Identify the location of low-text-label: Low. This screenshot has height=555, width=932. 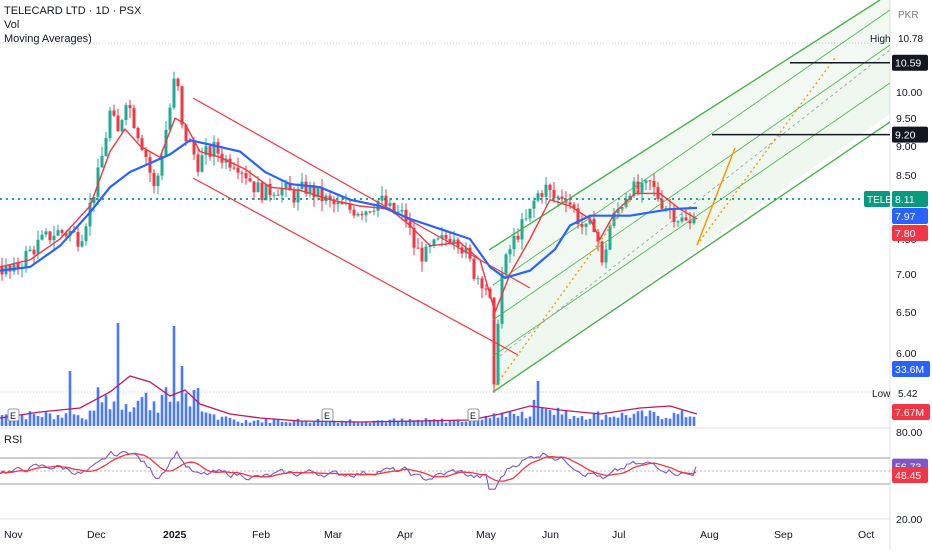
(881, 394).